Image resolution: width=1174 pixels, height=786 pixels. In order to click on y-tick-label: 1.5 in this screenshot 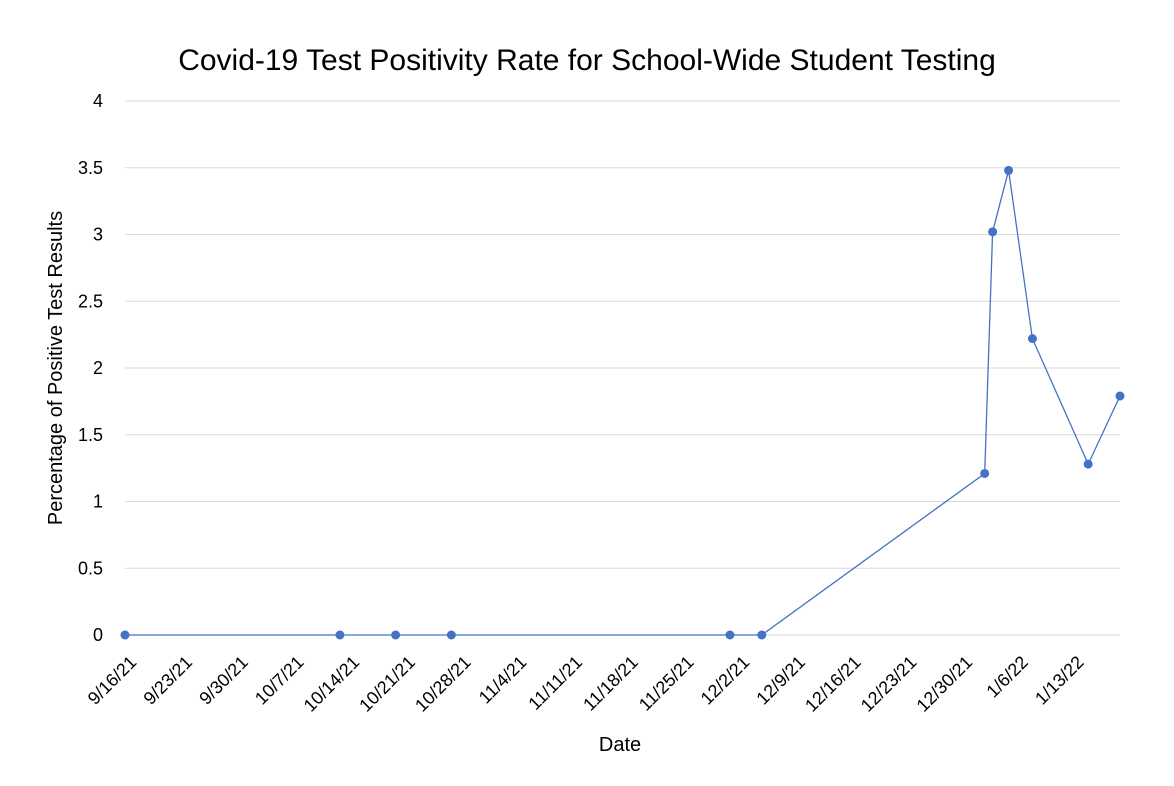, I will do `click(90, 435)`.